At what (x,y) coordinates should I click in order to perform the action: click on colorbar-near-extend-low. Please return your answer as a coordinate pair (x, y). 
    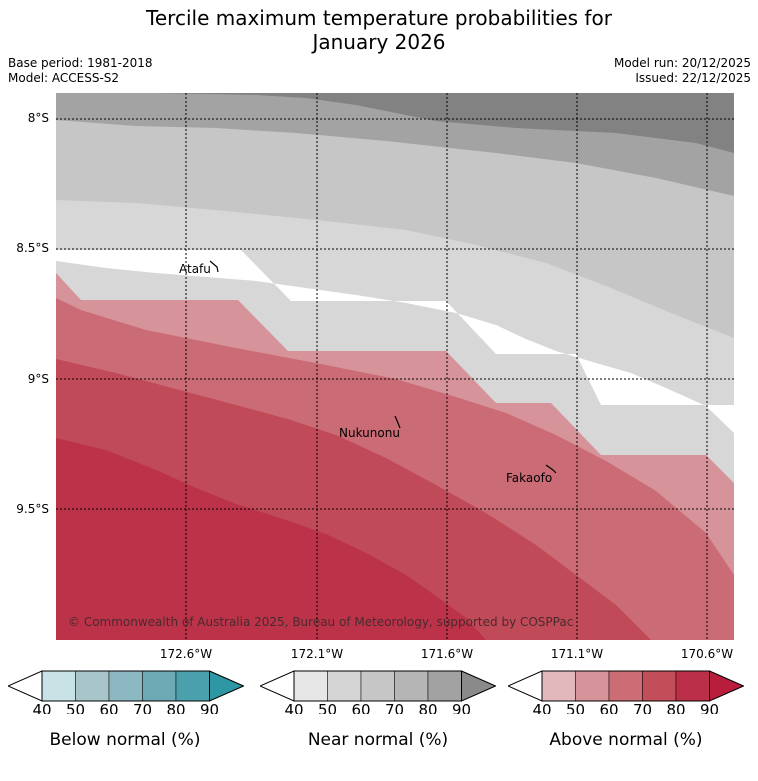
    Looking at the image, I should click on (277, 686).